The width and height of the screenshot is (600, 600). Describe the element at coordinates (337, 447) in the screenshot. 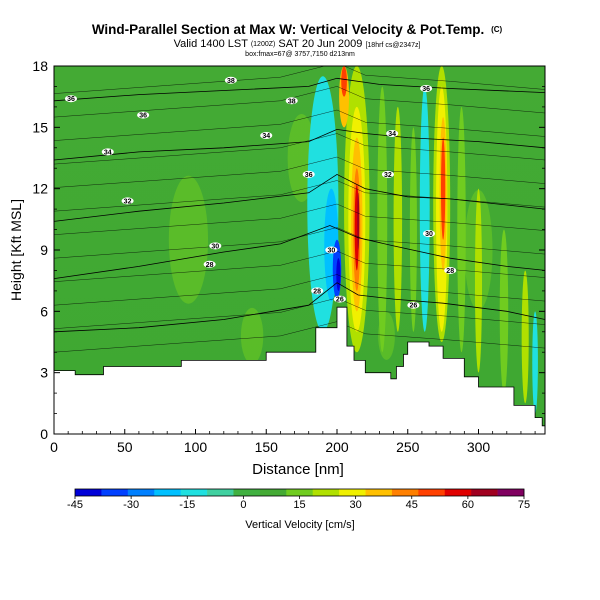

I see `x-tick-label: 200` at that location.